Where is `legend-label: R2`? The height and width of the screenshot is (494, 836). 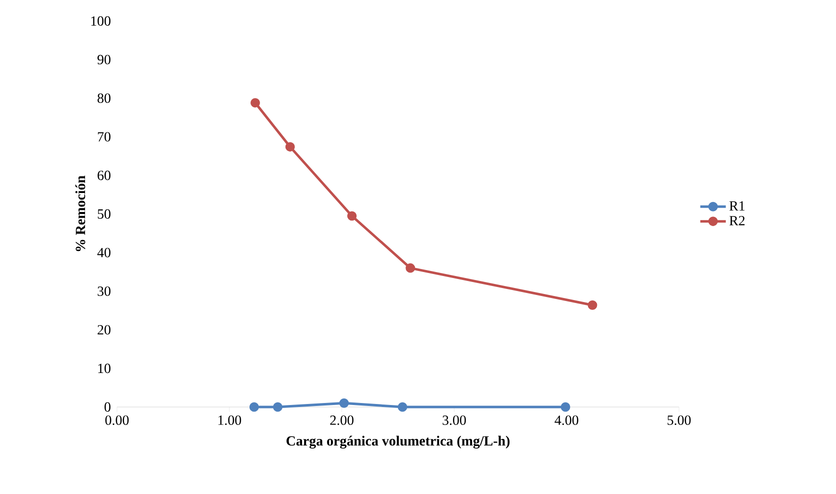
legend-label: R2 is located at coordinates (737, 221).